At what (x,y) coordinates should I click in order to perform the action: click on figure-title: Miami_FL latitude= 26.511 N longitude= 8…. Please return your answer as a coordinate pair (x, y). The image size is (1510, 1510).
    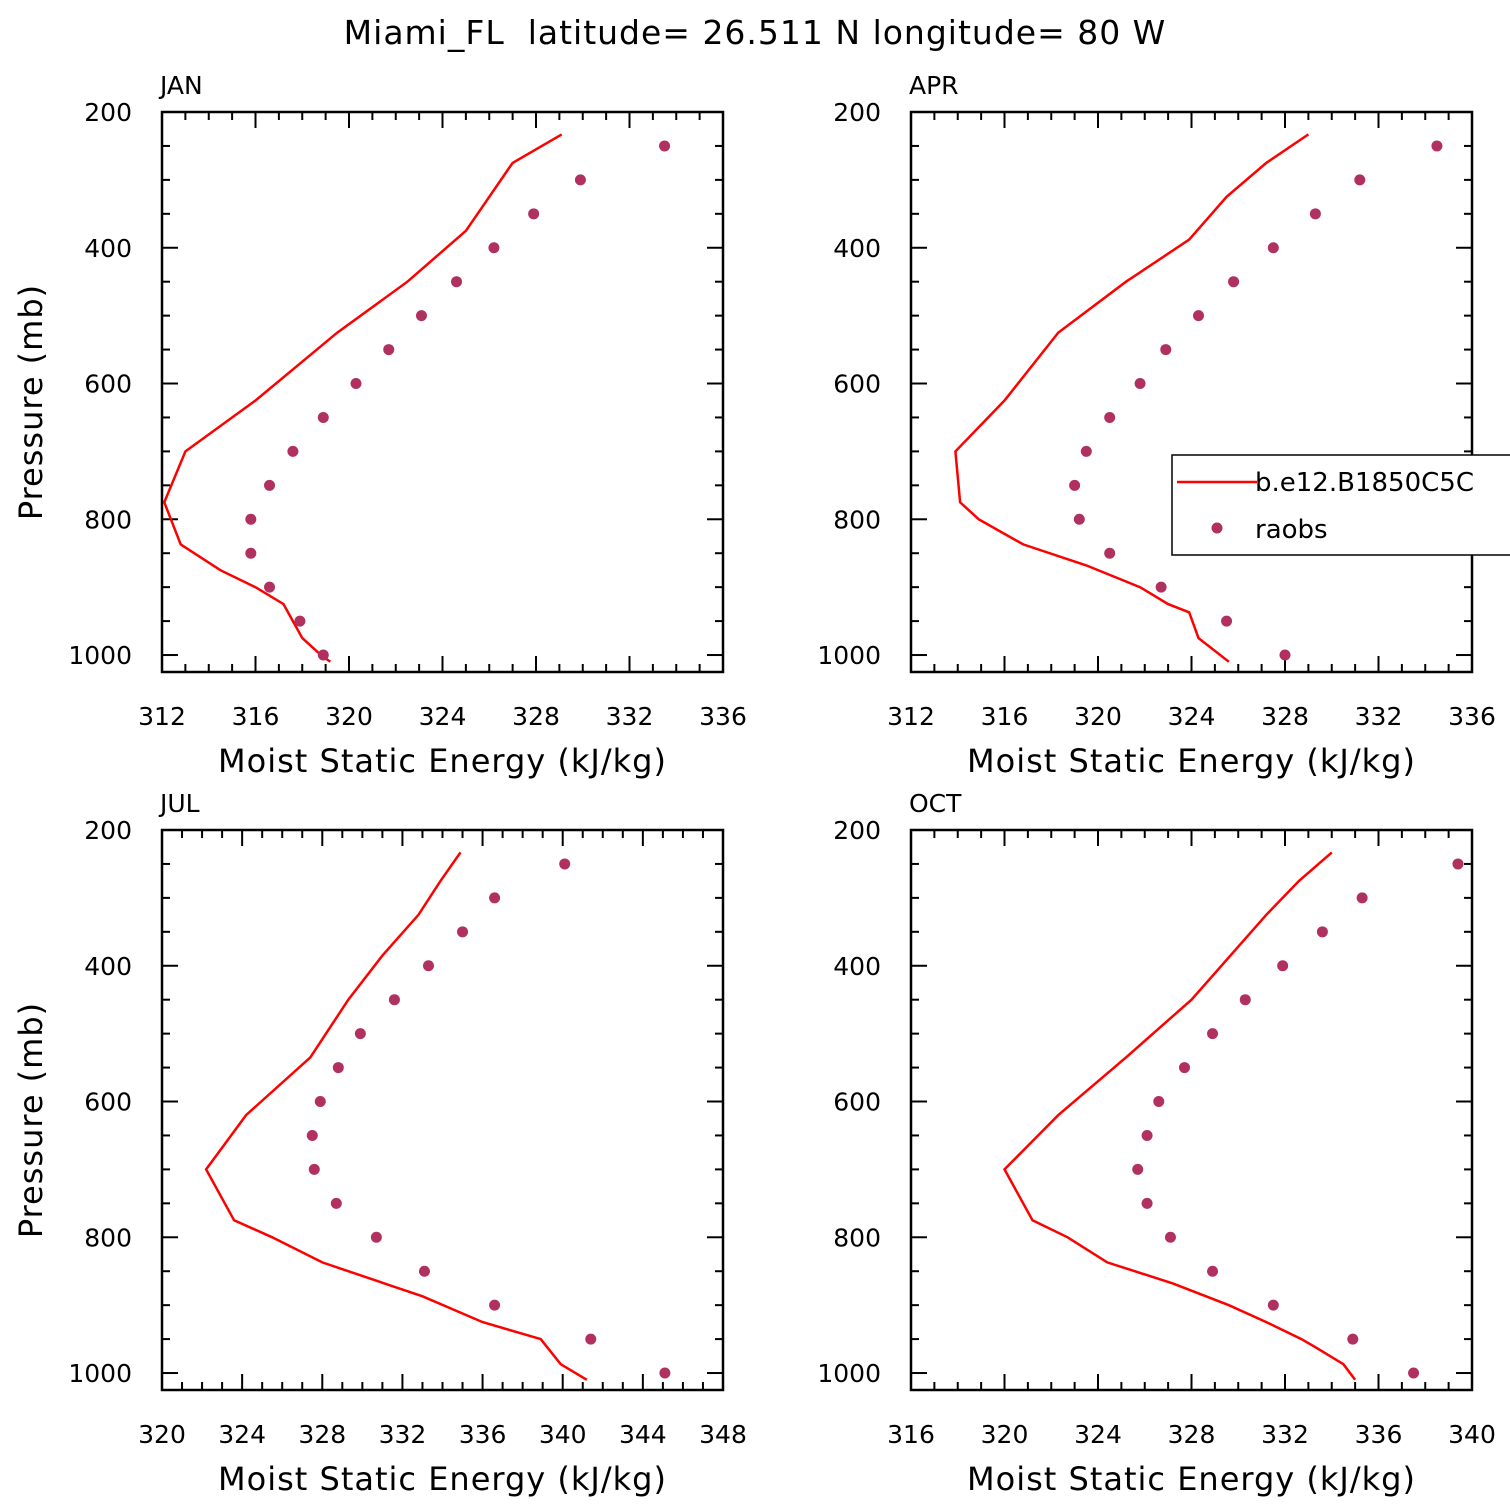
    Looking at the image, I should click on (755, 32).